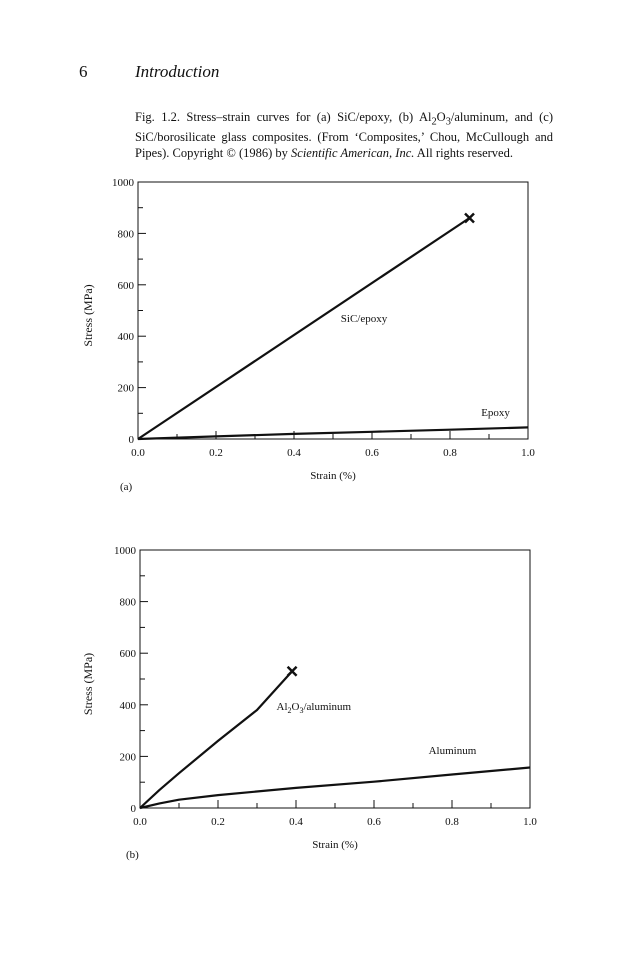 The height and width of the screenshot is (979, 633). What do you see at coordinates (128, 757) in the screenshot?
I see `chart-b-y-tick-label: 200` at bounding box center [128, 757].